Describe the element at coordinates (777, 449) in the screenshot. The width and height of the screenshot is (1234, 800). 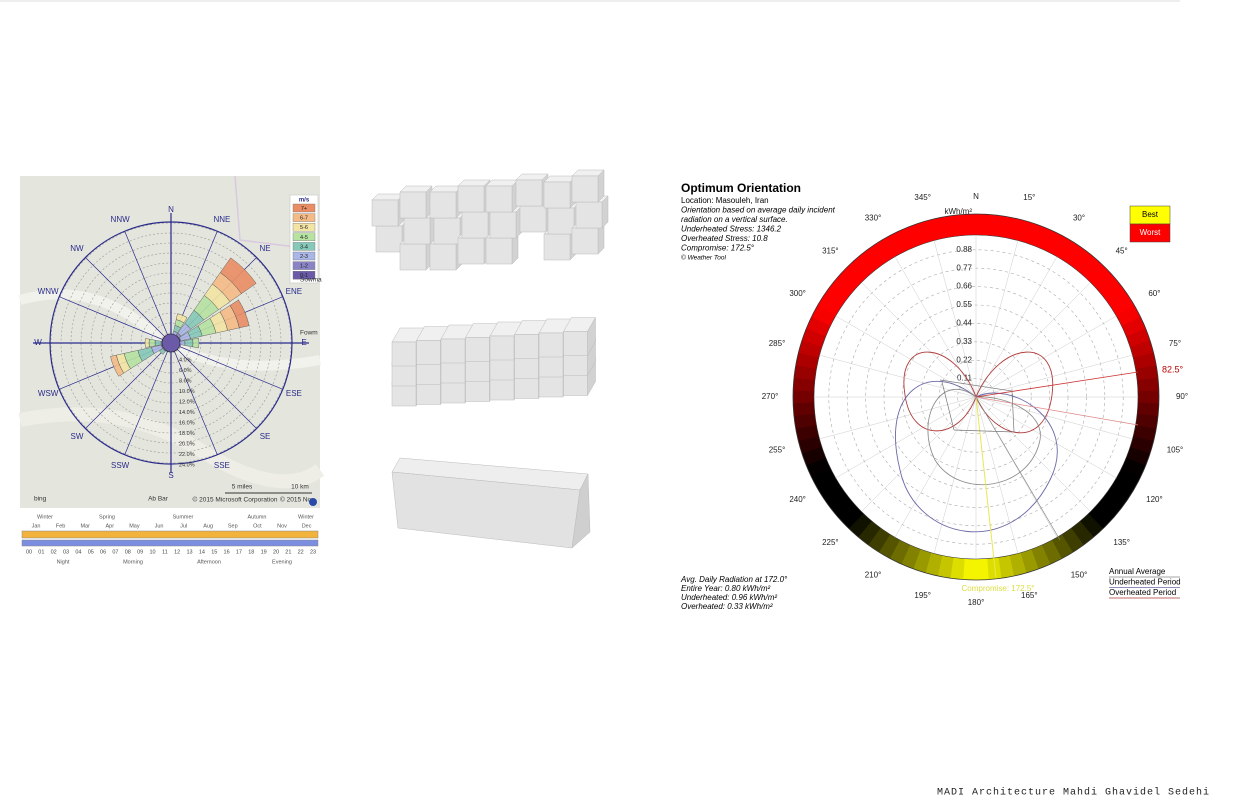
I see `angle-label: 255°` at that location.